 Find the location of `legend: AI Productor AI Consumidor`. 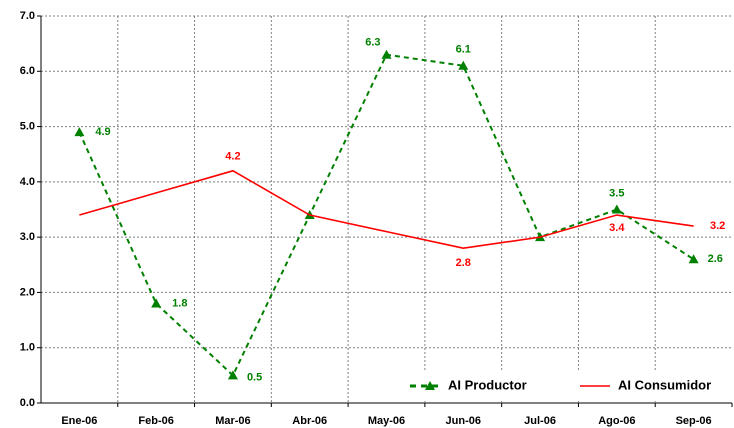

legend: AI Productor AI Consumidor is located at coordinates (565, 386).